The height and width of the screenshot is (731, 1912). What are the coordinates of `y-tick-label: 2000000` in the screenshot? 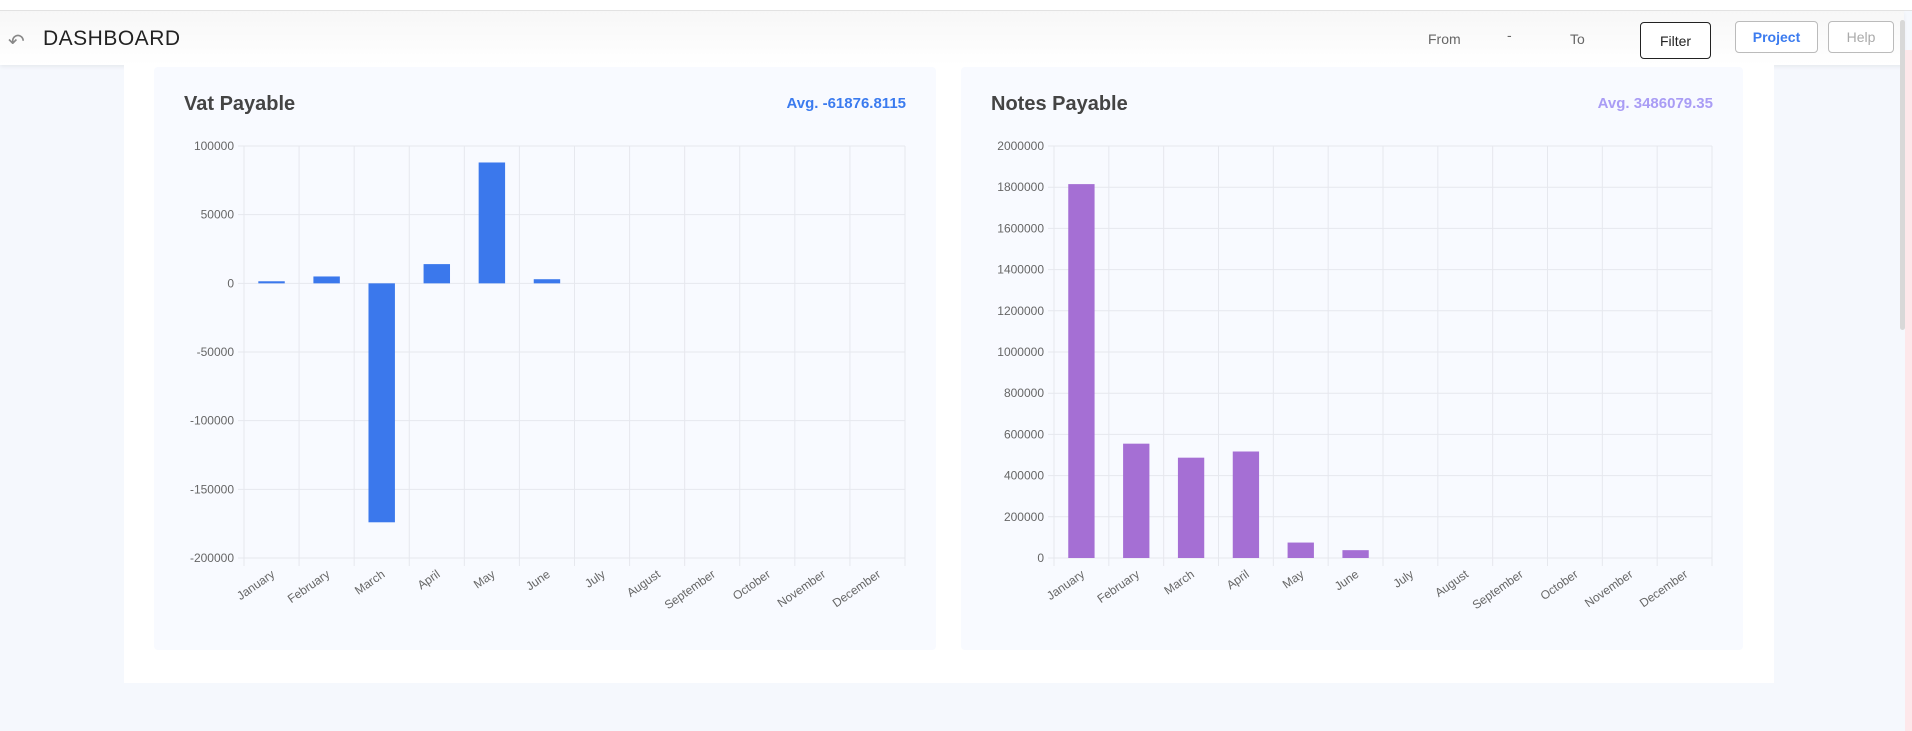 It's located at (1020, 146).